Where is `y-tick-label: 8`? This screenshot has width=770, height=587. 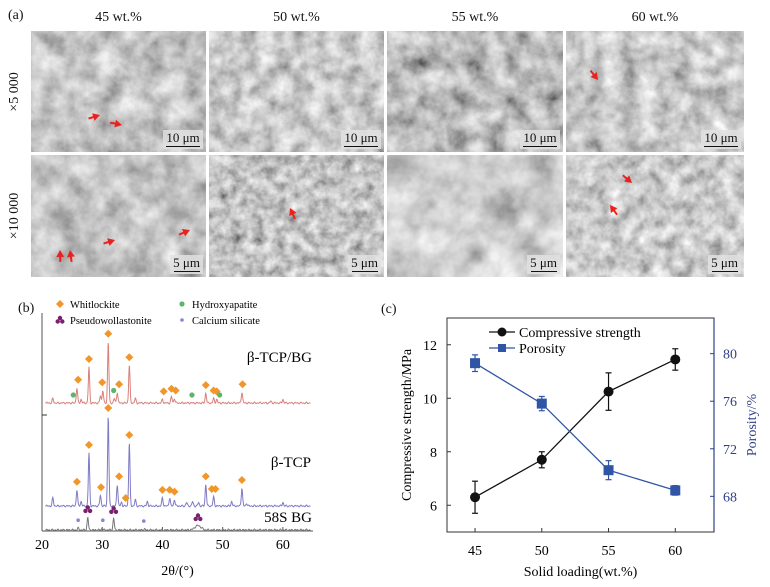
y-tick-label: 8 is located at coordinates (433, 453).